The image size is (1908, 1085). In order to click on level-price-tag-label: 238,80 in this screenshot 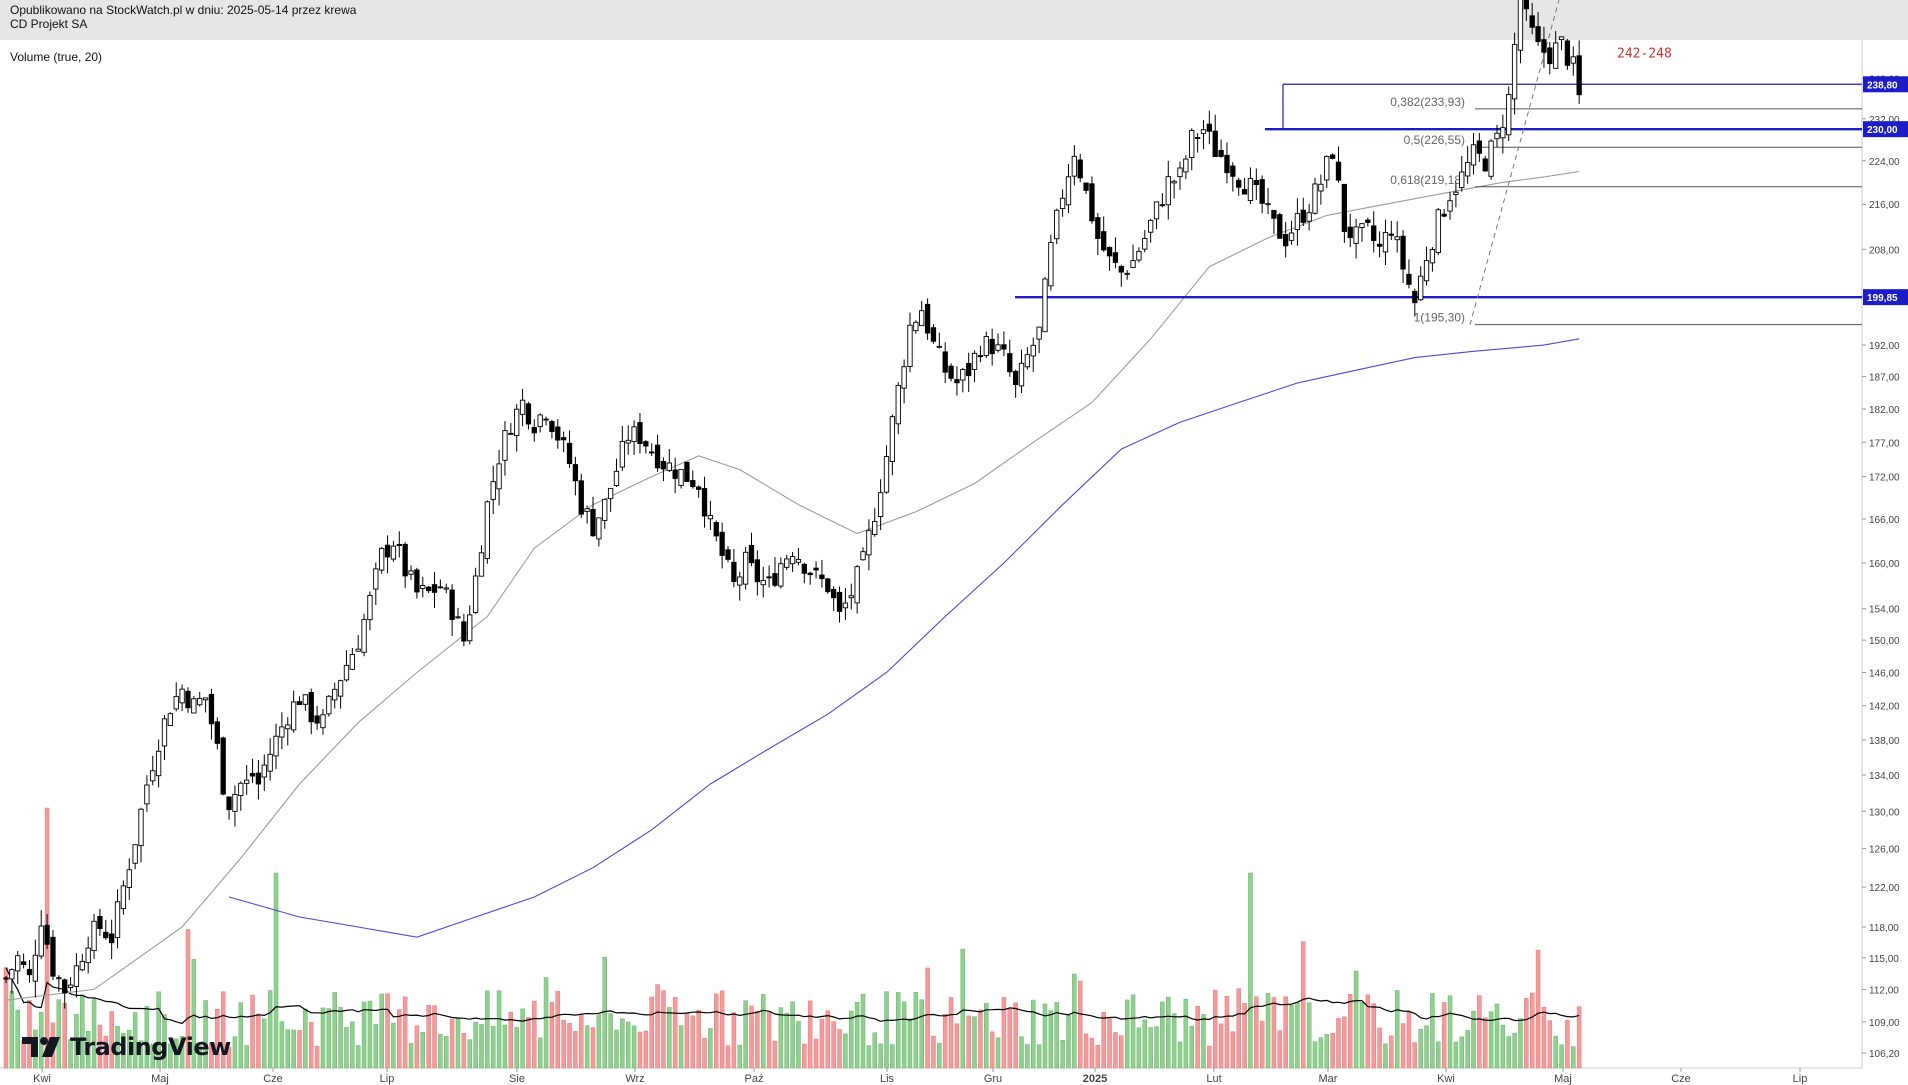, I will do `click(1882, 85)`.